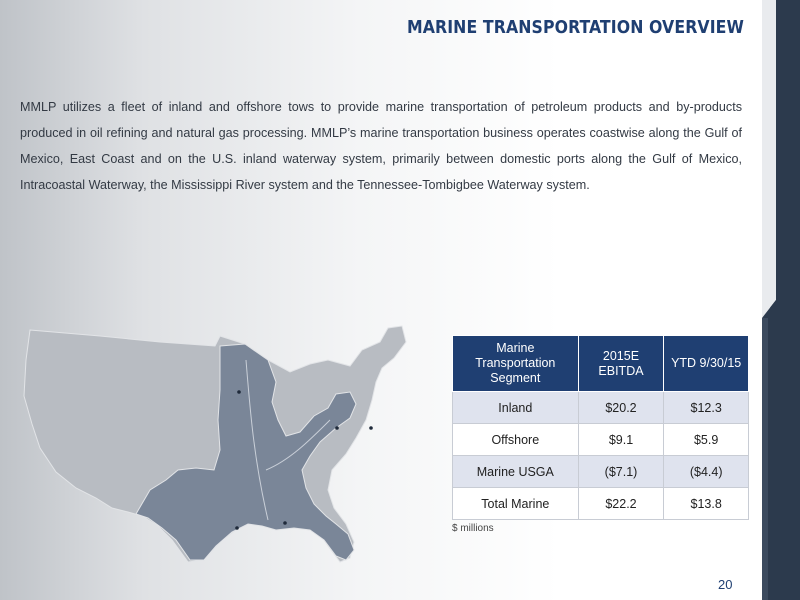 The image size is (800, 600). Describe the element at coordinates (621, 439) in the screenshot. I see `table-cell: $9.1` at that location.